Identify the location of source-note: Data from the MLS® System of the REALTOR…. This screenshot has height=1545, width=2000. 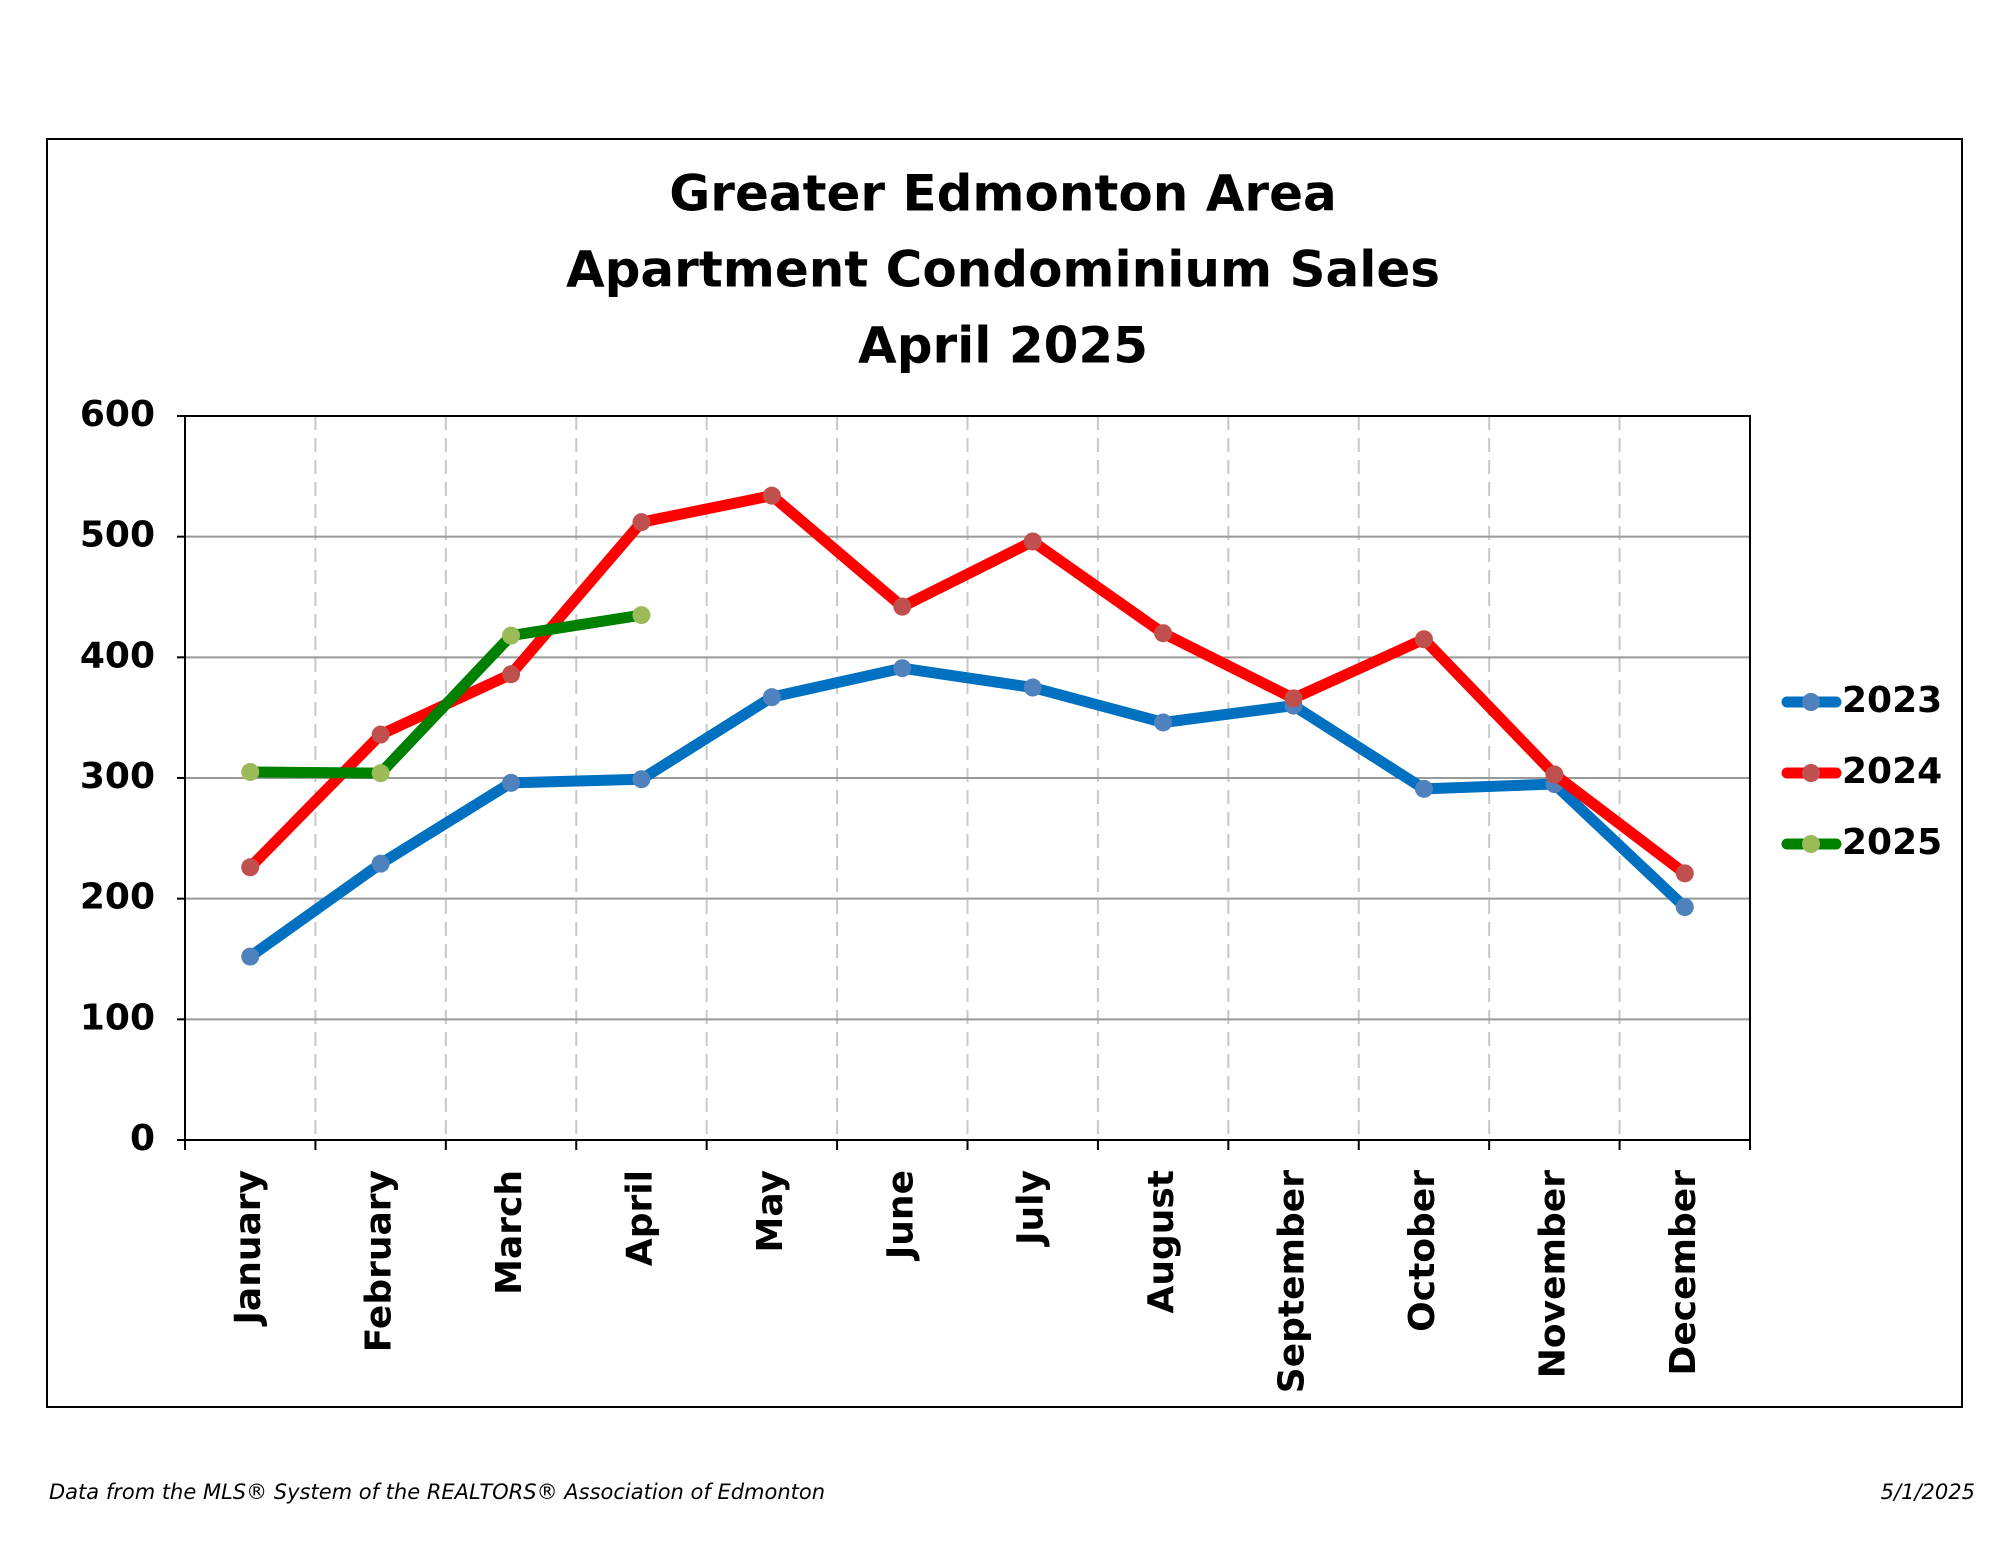
(437, 1492).